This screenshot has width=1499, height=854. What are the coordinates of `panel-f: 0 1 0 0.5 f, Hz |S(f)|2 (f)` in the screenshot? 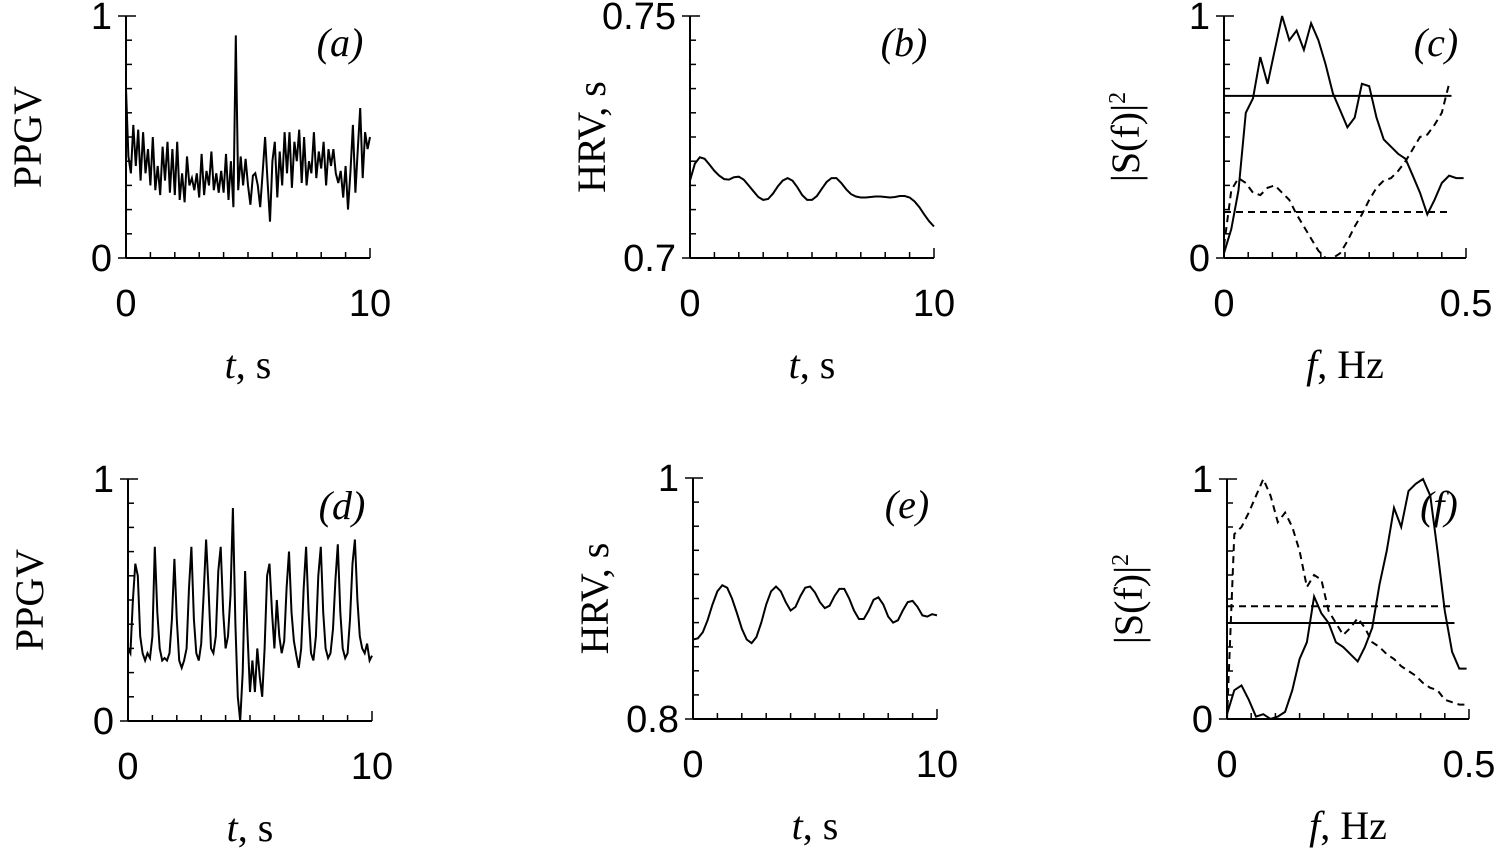 It's located at (1300, 653).